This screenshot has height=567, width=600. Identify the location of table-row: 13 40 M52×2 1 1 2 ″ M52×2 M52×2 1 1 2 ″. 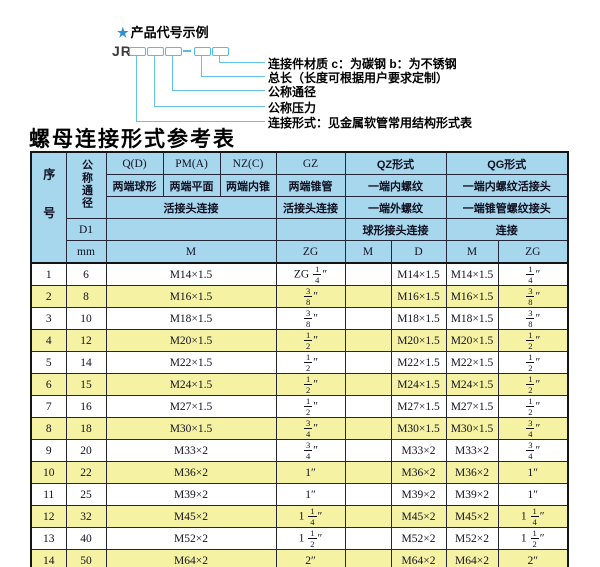
(299, 538).